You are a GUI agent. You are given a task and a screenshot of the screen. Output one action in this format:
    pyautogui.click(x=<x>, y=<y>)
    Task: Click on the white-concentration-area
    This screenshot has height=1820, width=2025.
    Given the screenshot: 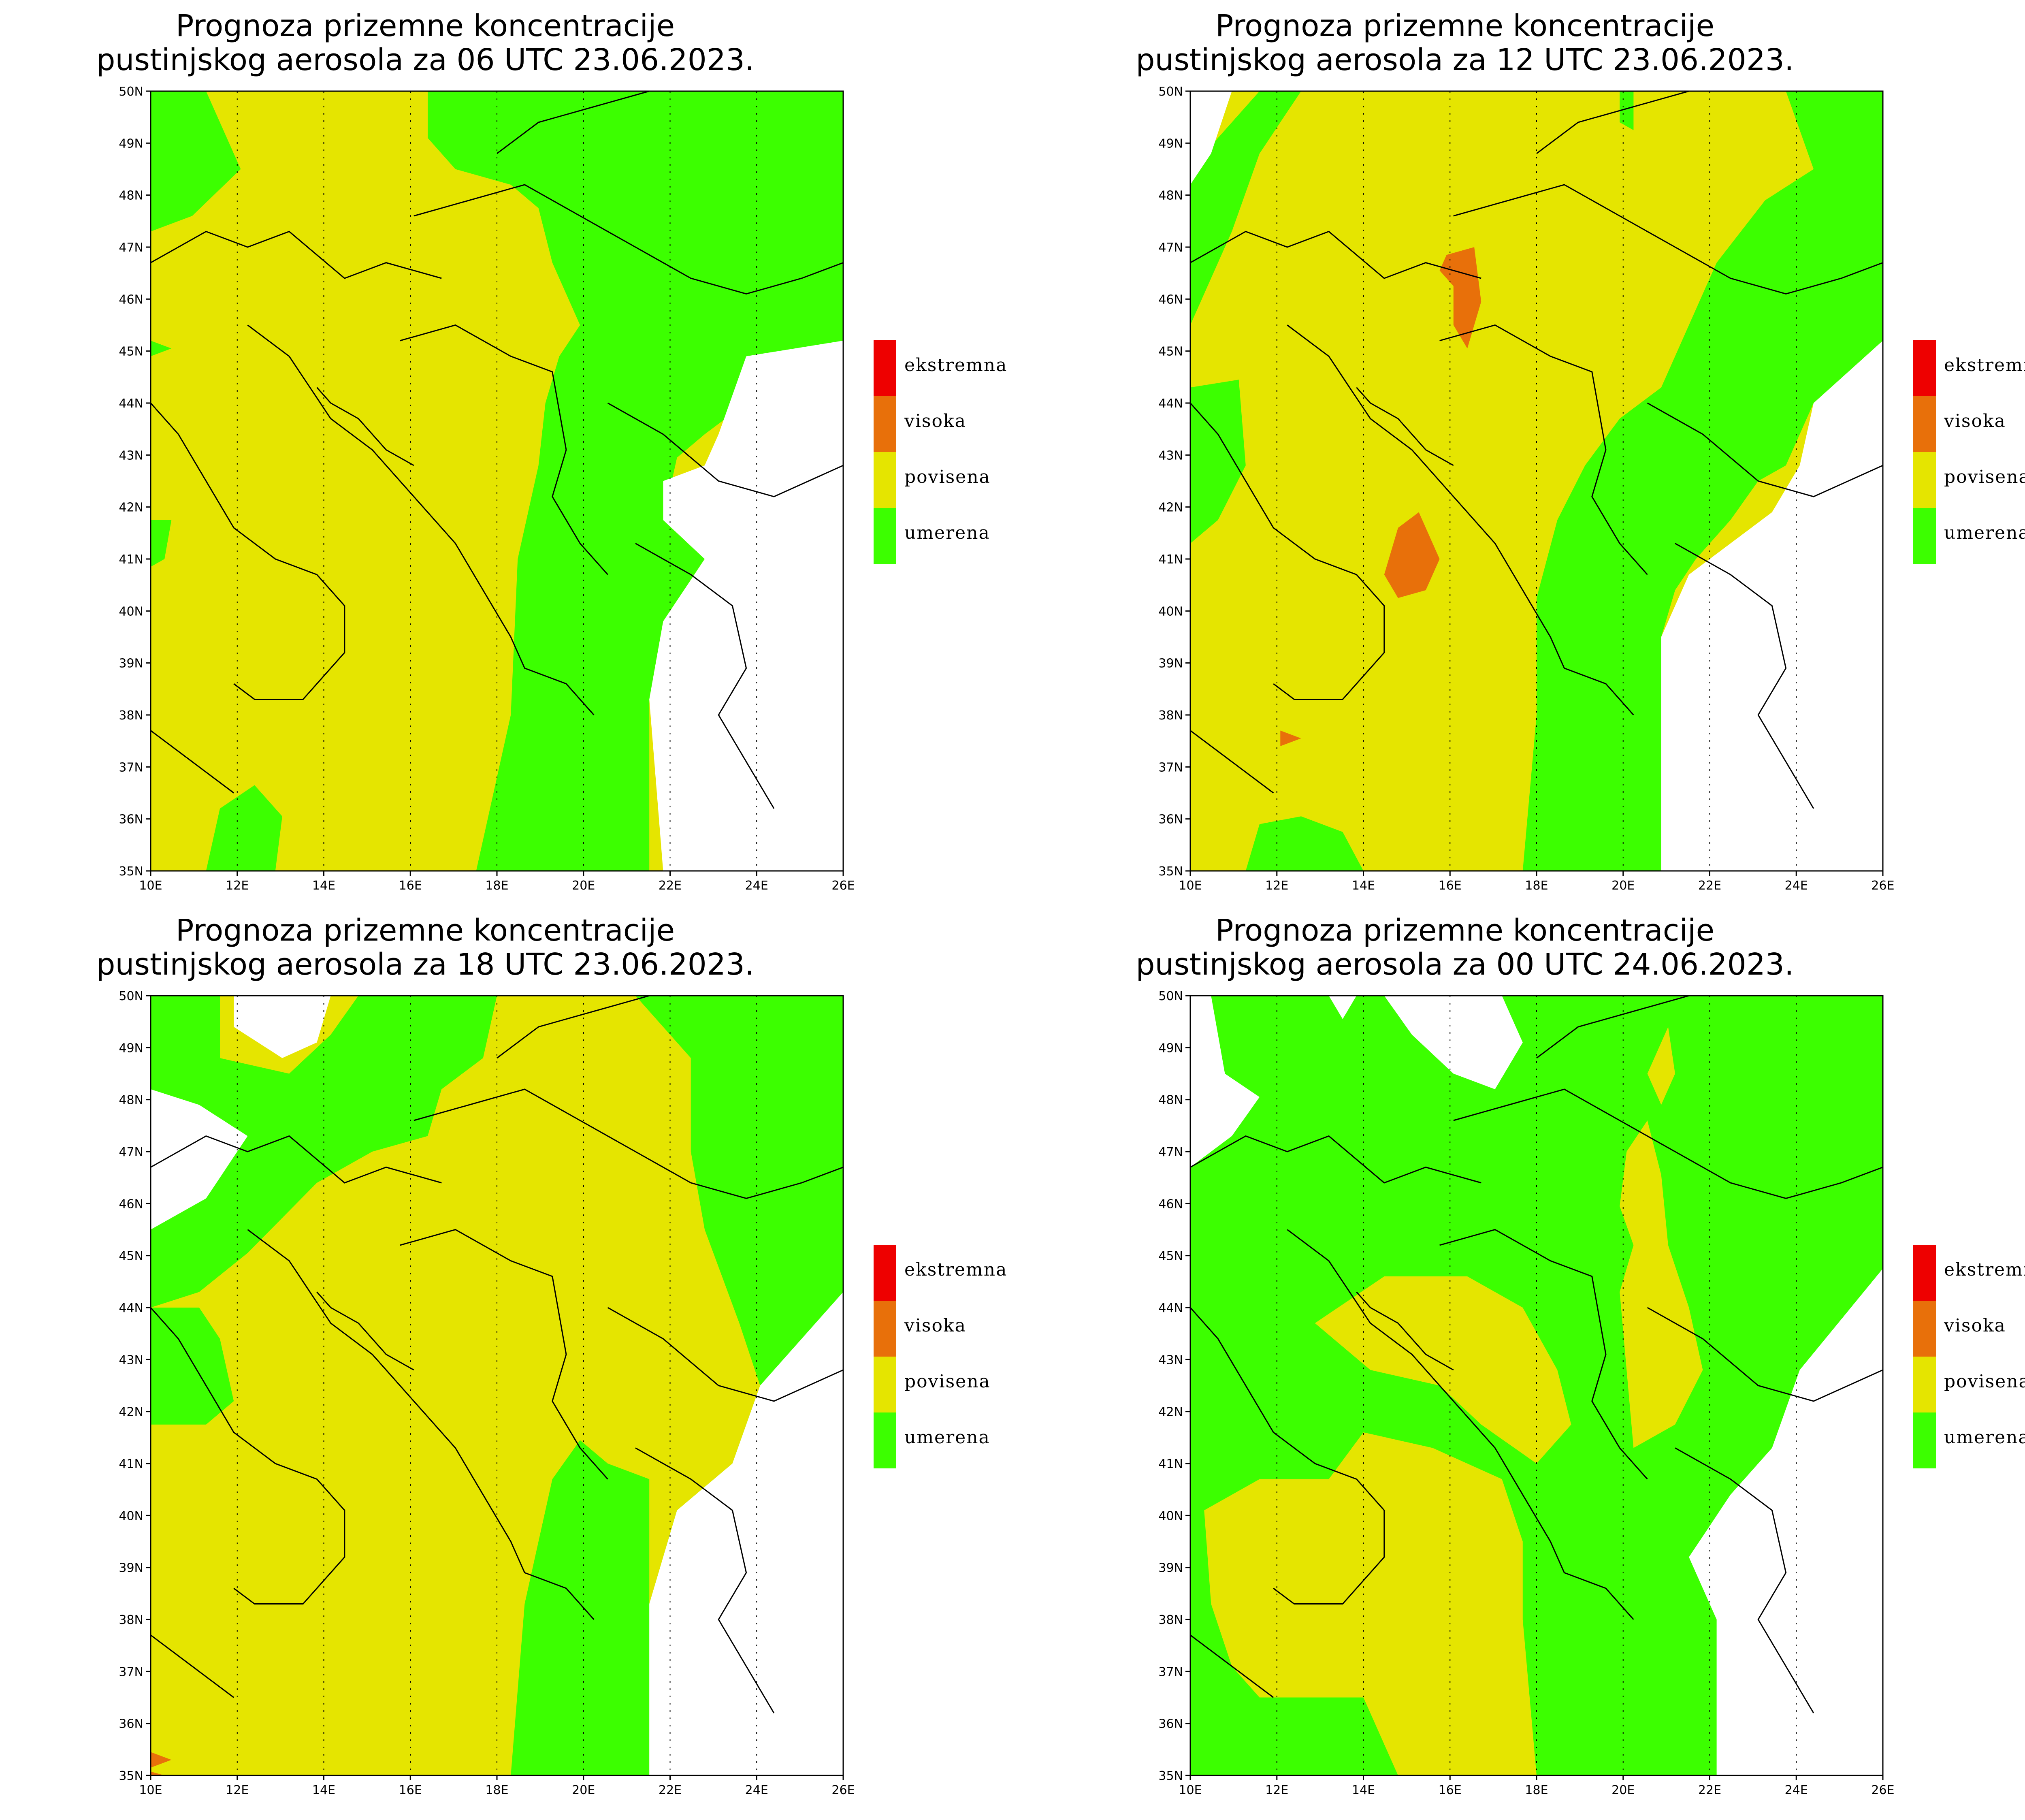 What is the action you would take?
    pyautogui.click(x=282, y=1027)
    